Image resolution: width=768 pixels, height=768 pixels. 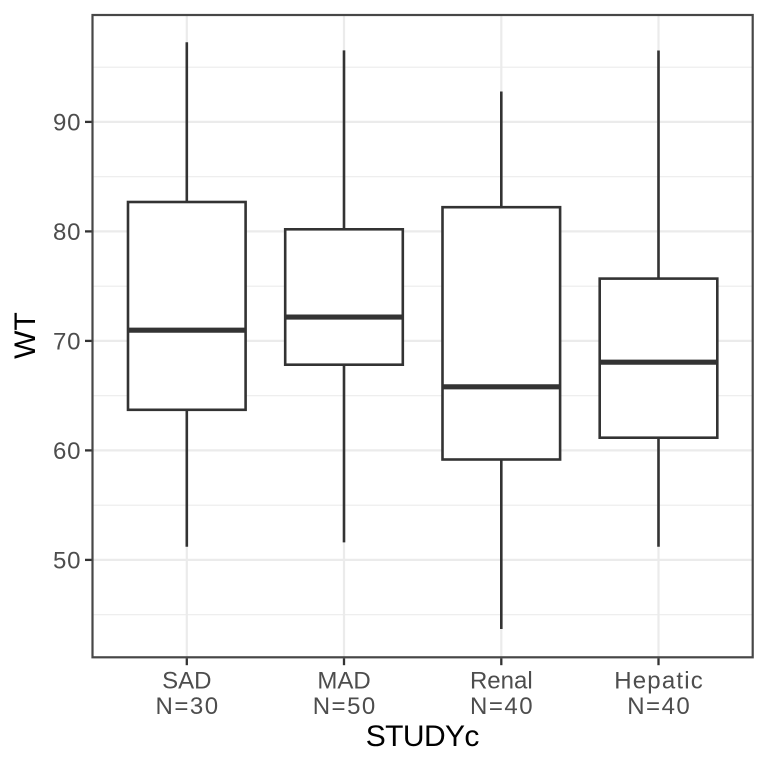 I want to click on svg-text: N=50, so click(x=345, y=706).